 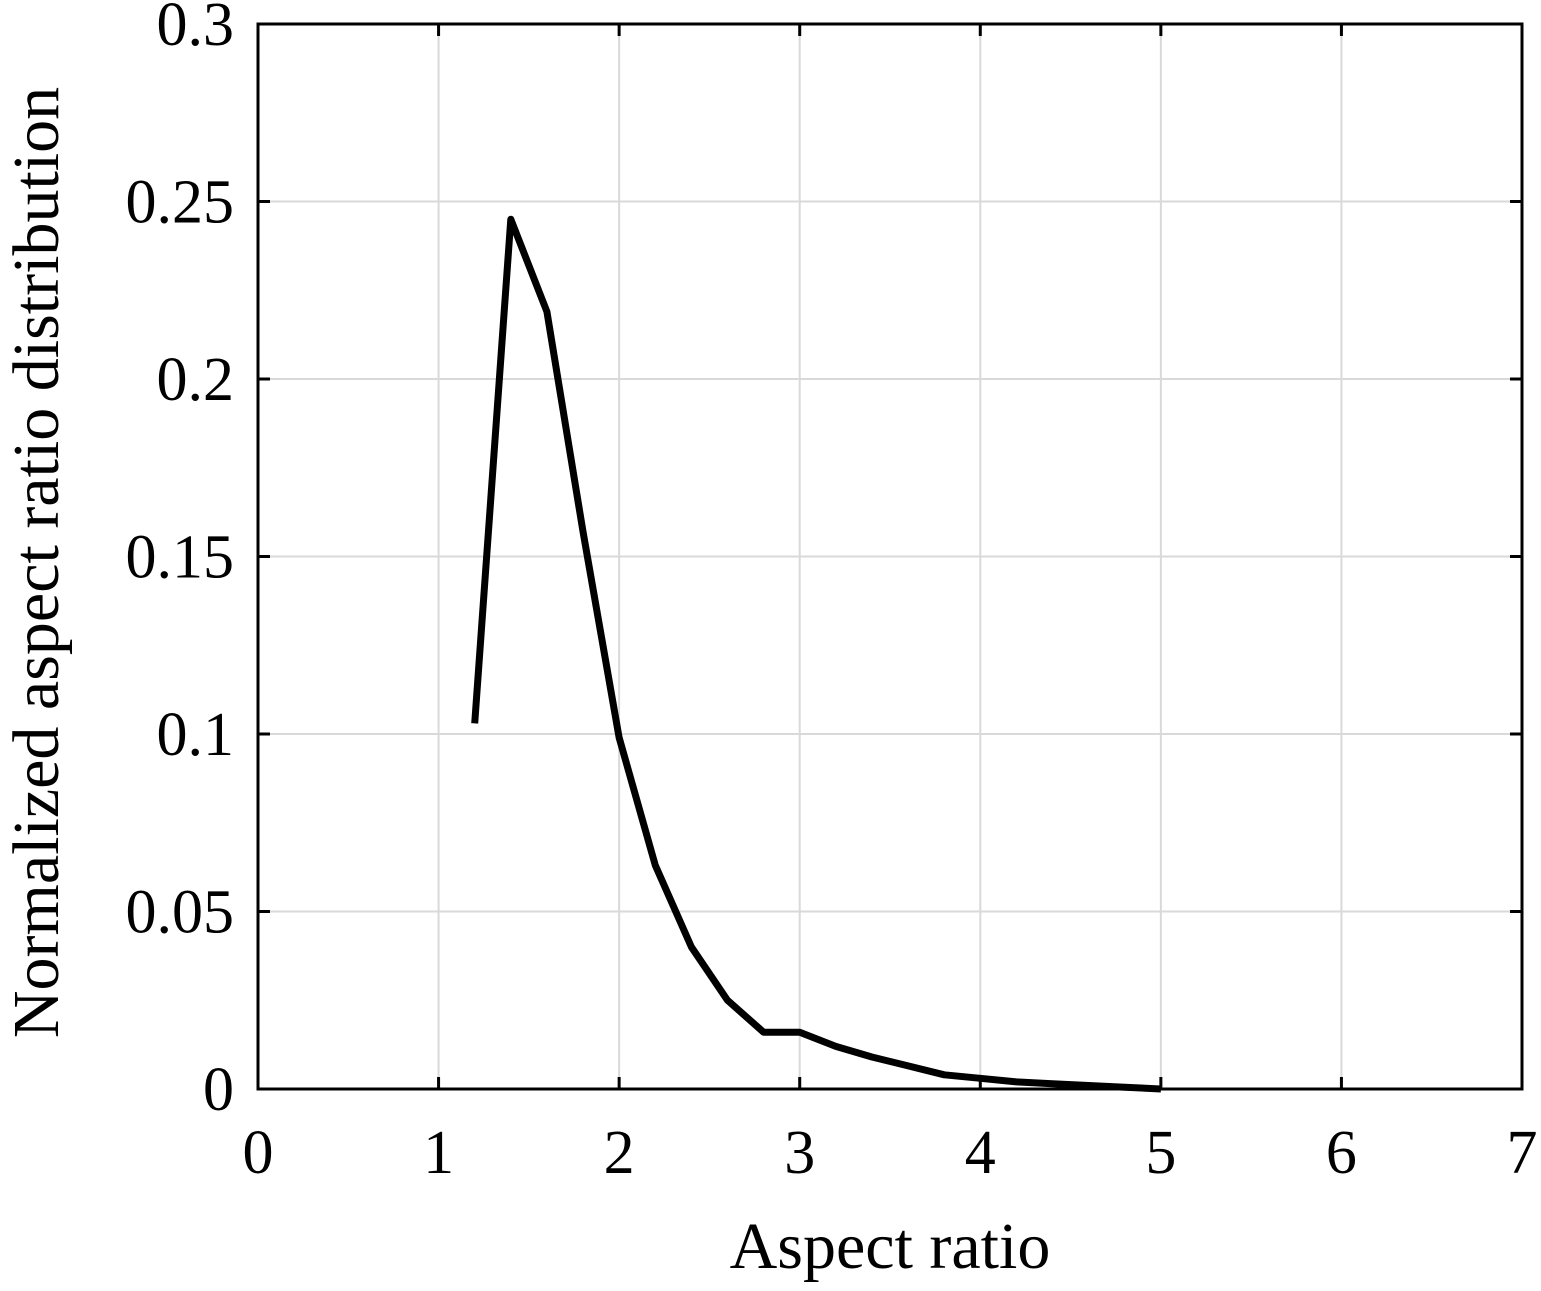 What do you see at coordinates (619, 1153) in the screenshot?
I see `x-tick-label: 2` at bounding box center [619, 1153].